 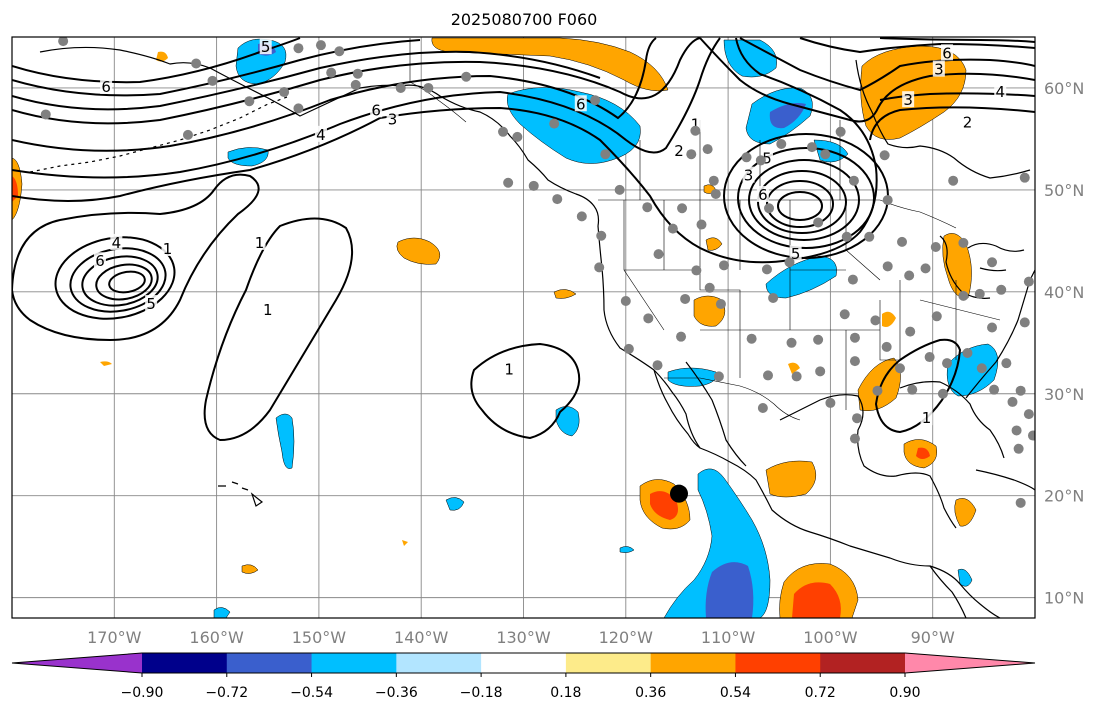 I want to click on border-us-mexico, so click(x=732, y=399).